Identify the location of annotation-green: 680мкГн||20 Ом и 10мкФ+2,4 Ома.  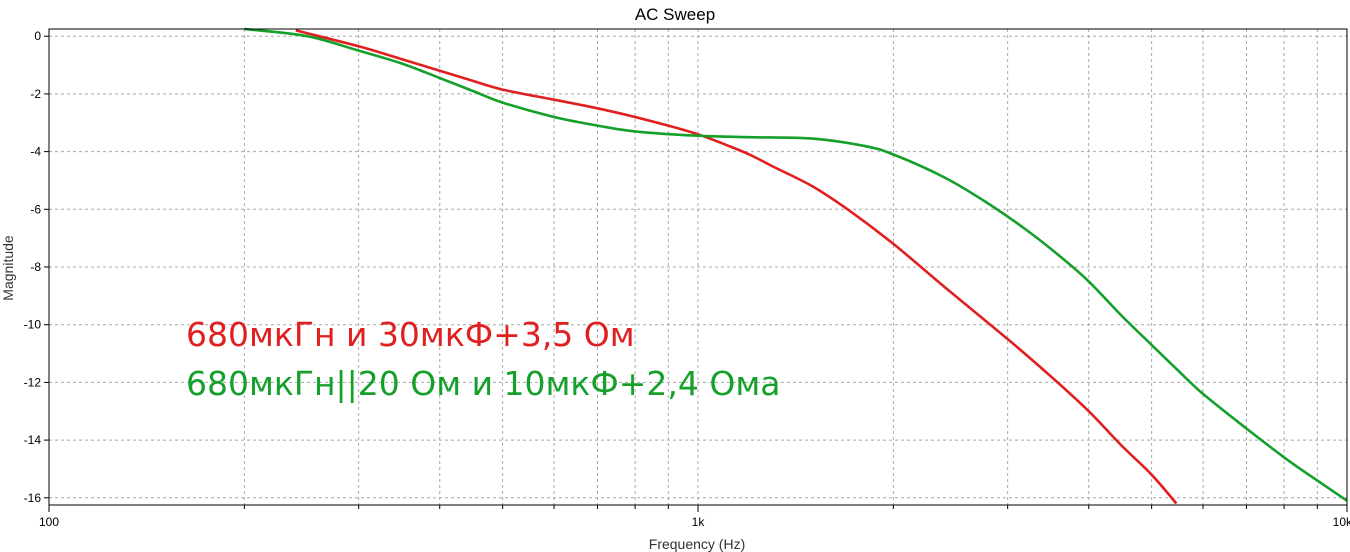
(483, 383).